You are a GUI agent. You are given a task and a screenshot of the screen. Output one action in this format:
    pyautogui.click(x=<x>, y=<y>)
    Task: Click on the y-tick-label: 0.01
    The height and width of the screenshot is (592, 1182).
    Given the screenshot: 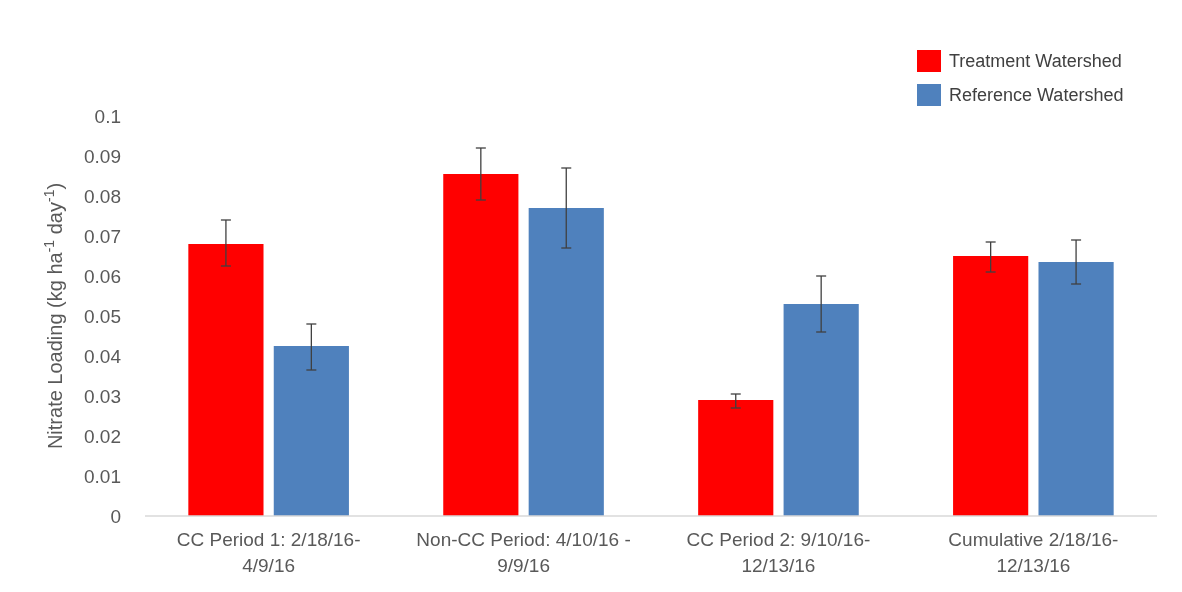 What is the action you would take?
    pyautogui.click(x=102, y=476)
    